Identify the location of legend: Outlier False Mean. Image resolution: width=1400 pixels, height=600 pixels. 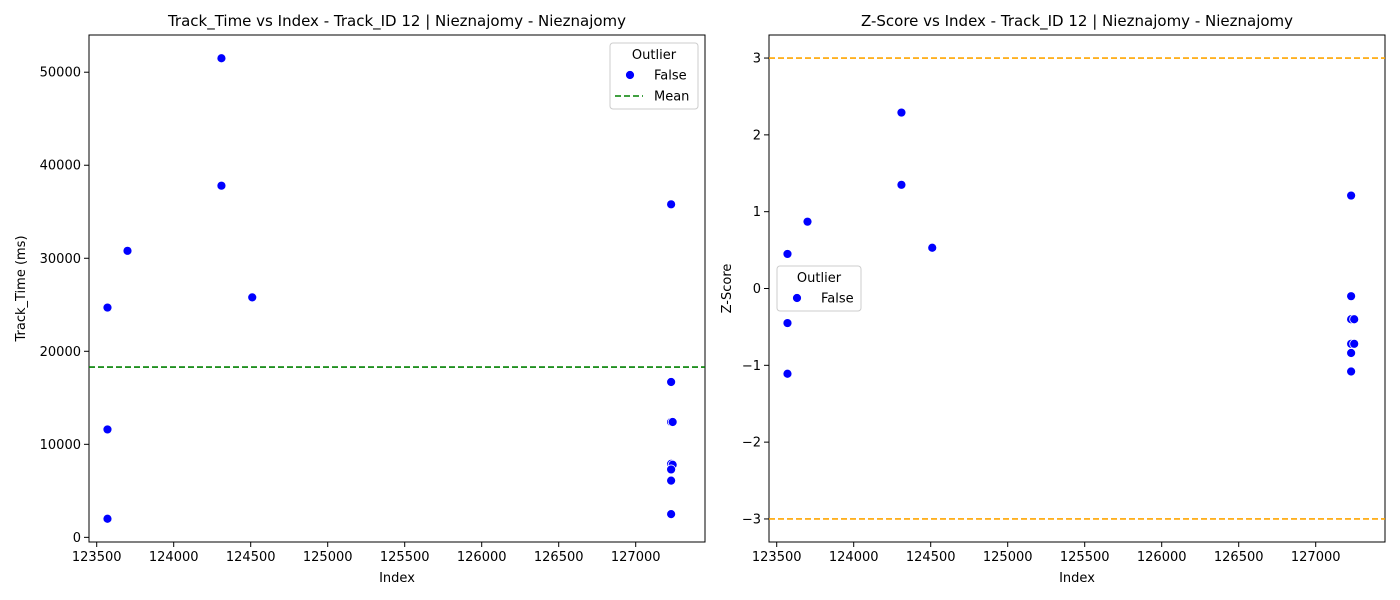
(654, 76).